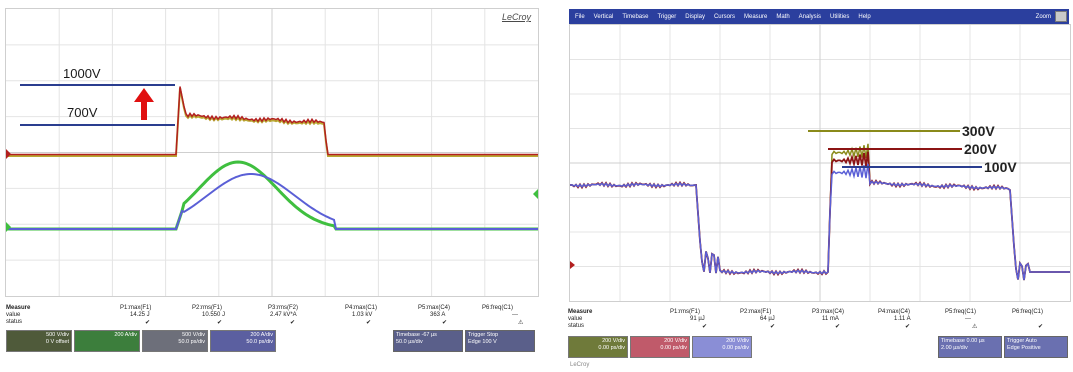 This screenshot has height=372, width=1073. What do you see at coordinates (57, 335) in the screenshot?
I see `channel-1-scale: 500 V/div` at bounding box center [57, 335].